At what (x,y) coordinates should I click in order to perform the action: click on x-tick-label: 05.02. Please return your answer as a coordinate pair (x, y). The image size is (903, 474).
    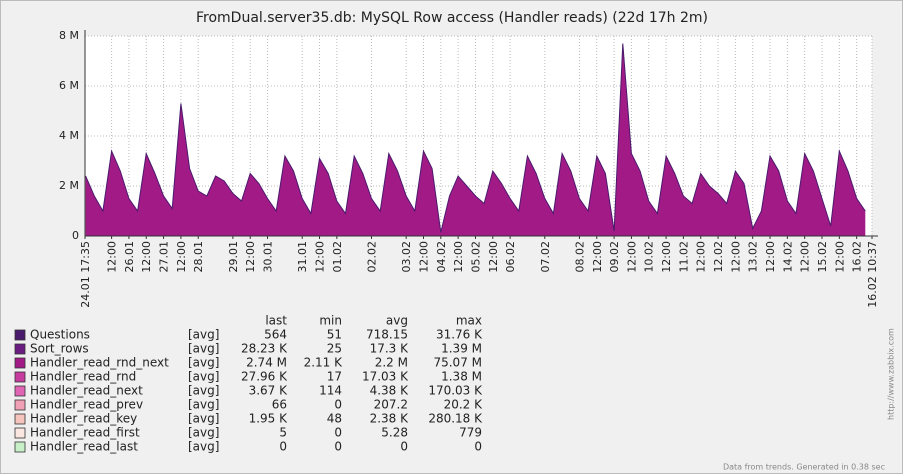
    Looking at the image, I should click on (475, 257).